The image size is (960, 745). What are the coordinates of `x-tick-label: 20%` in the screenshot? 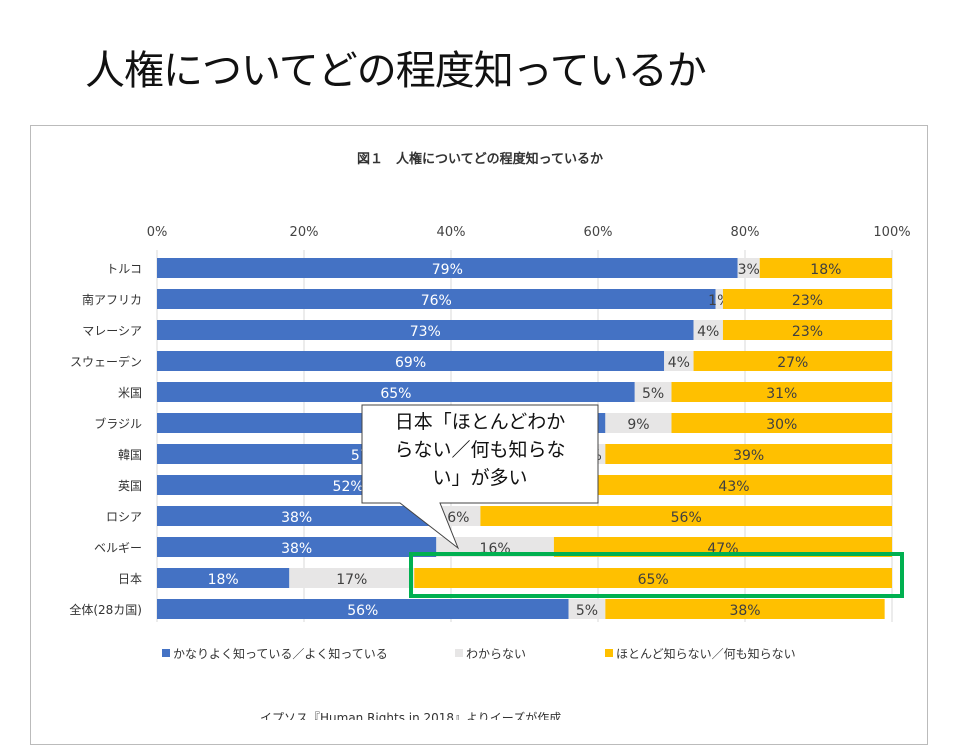 It's located at (304, 232).